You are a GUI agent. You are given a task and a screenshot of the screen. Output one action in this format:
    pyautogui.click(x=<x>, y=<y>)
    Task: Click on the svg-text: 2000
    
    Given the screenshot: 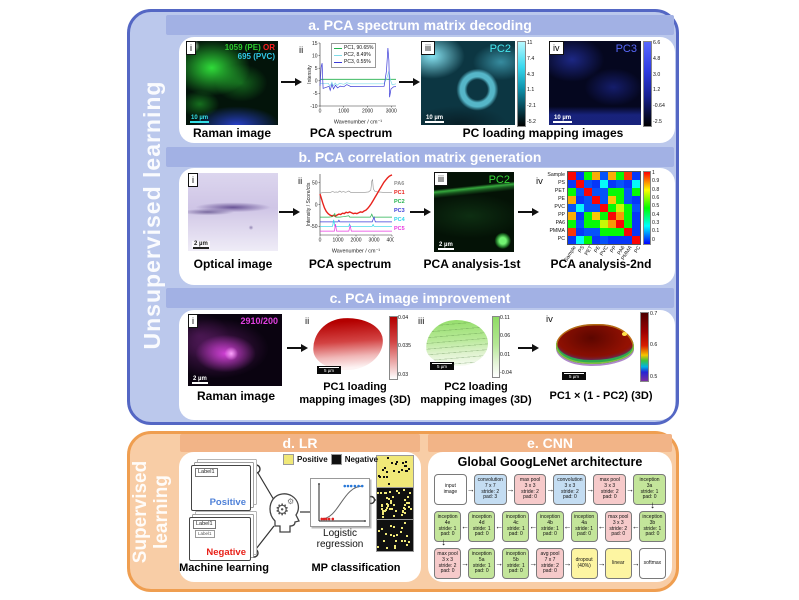 What is the action you would take?
    pyautogui.click(x=355, y=241)
    